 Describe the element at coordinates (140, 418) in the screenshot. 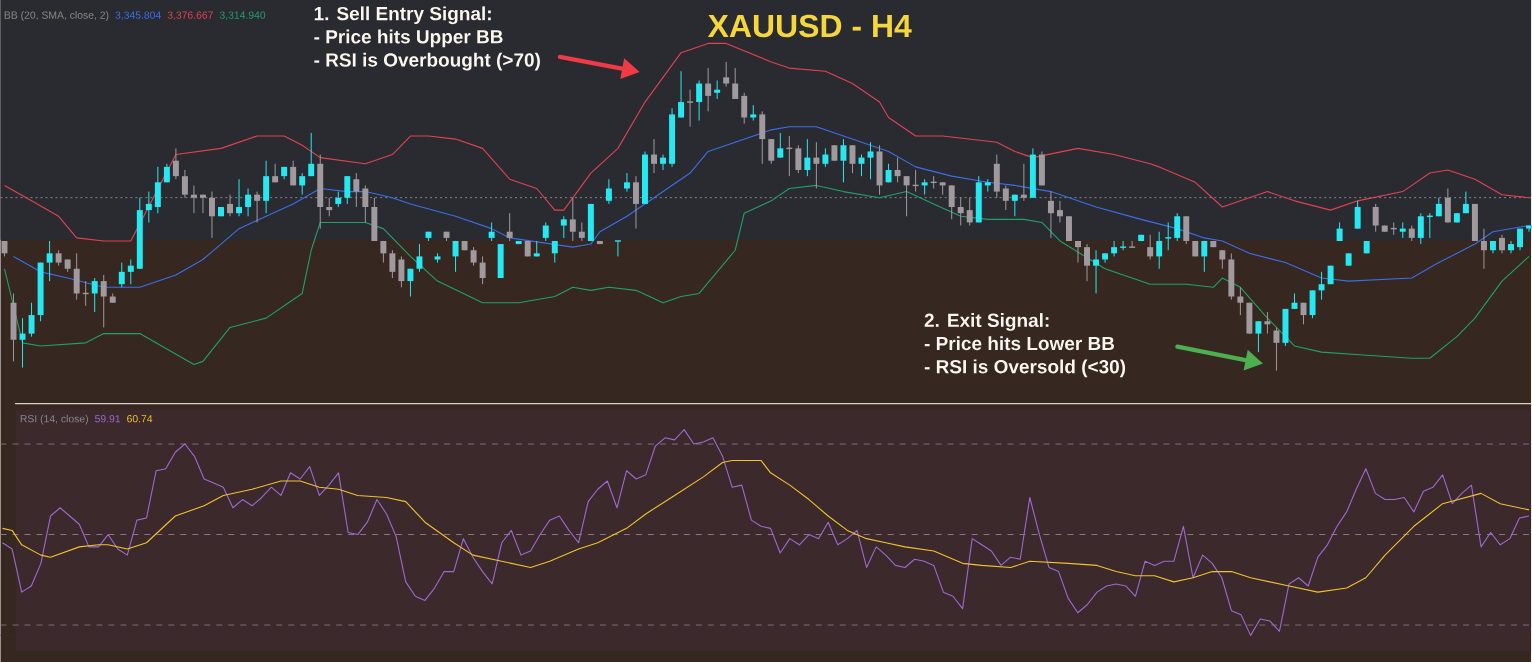

I see `text: 60.74` at that location.